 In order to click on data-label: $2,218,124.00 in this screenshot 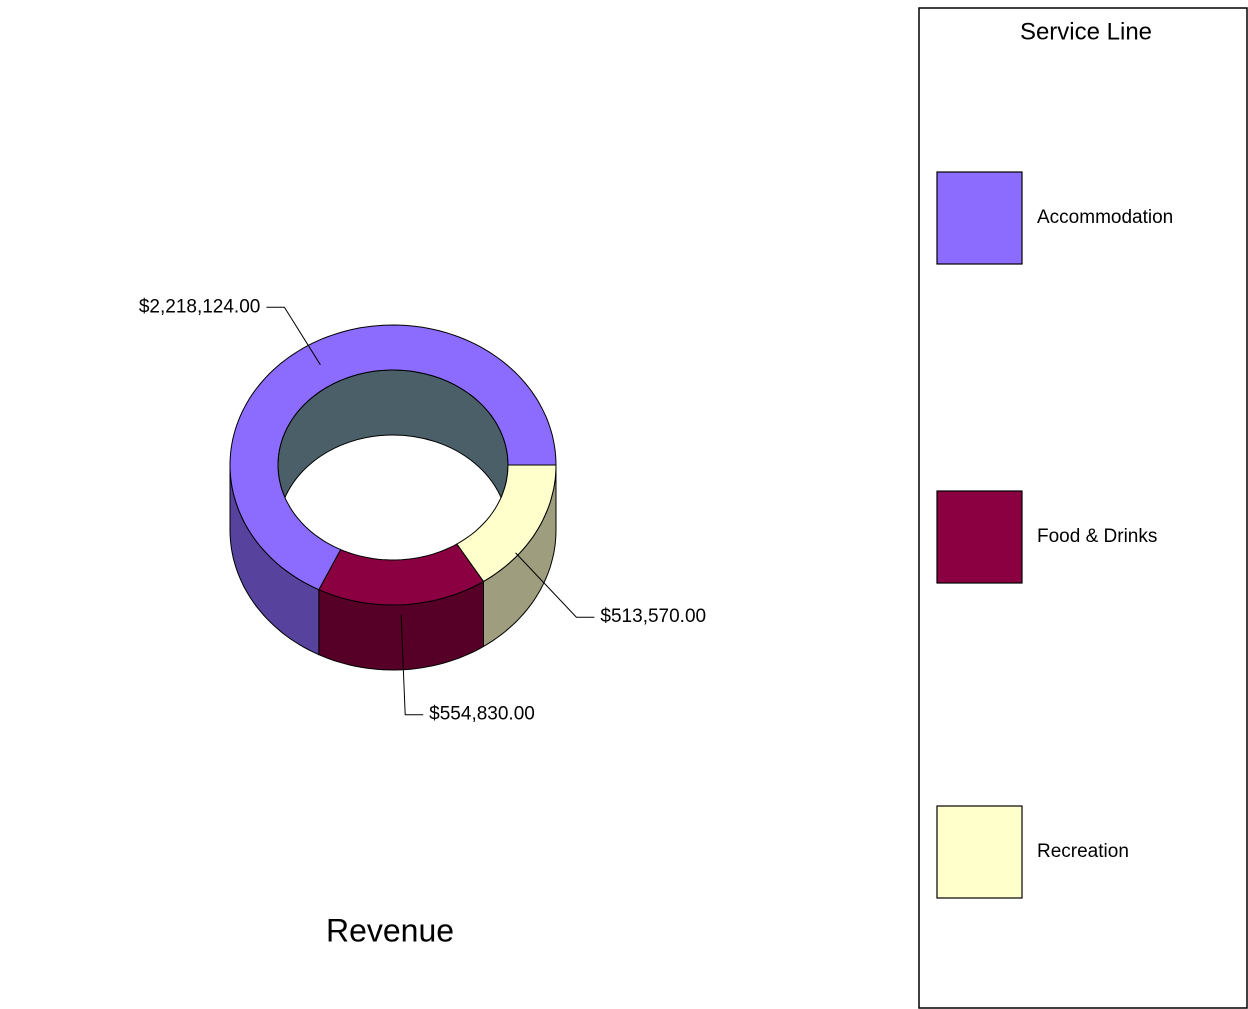, I will do `click(200, 306)`.